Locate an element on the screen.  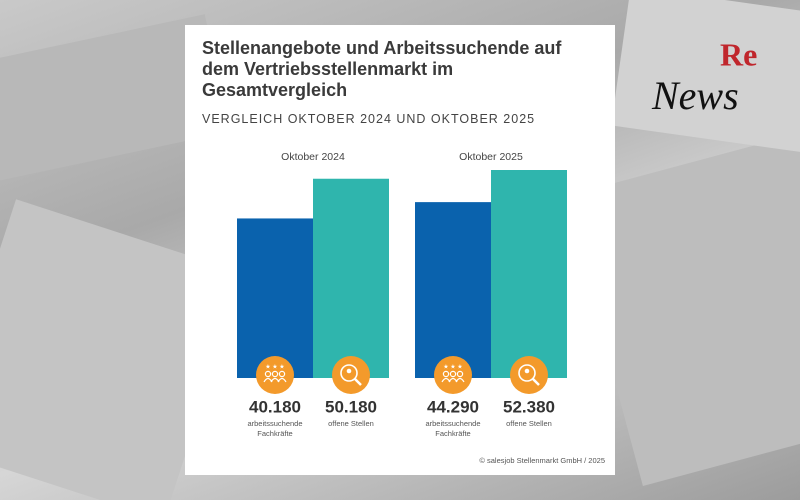
chart-subtitle: VERGLEICH OKTOBER 2024 UND OKTOBER 2025 is located at coordinates (369, 119).